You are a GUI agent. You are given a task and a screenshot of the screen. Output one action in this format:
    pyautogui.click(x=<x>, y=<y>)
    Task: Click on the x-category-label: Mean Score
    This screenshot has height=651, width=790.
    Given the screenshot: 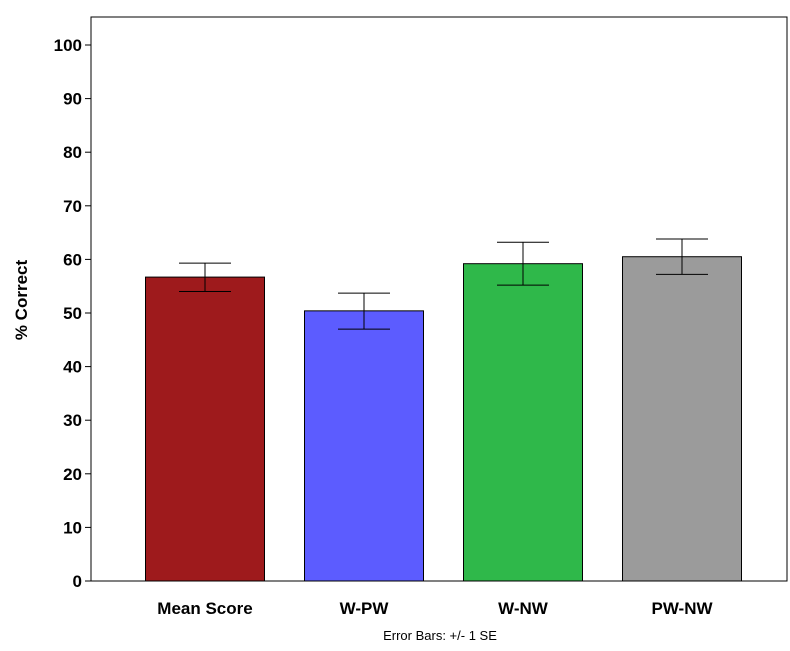 What is the action you would take?
    pyautogui.click(x=204, y=608)
    